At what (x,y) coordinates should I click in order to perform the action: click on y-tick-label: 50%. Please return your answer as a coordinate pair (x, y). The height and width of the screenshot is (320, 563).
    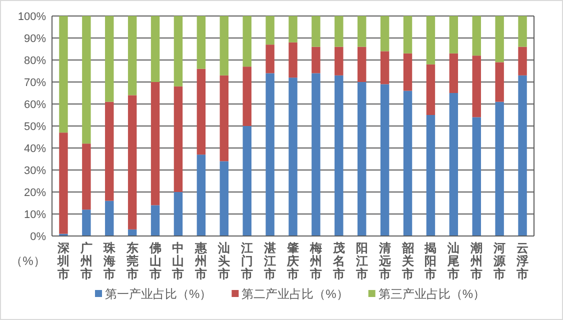
    Looking at the image, I should click on (35, 127).